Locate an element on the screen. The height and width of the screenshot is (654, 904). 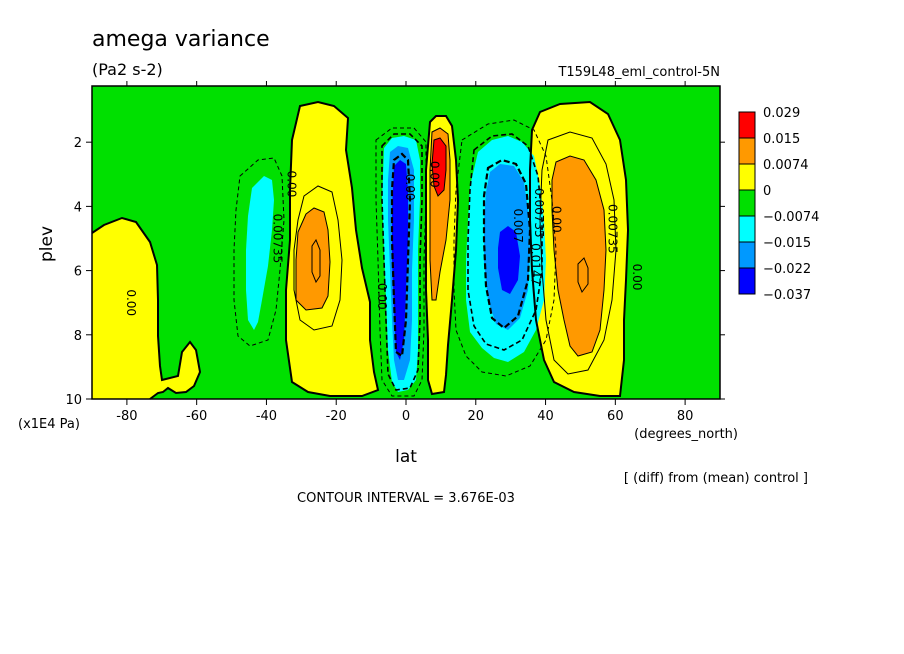
region-orange-nh is located at coordinates (579, 256).